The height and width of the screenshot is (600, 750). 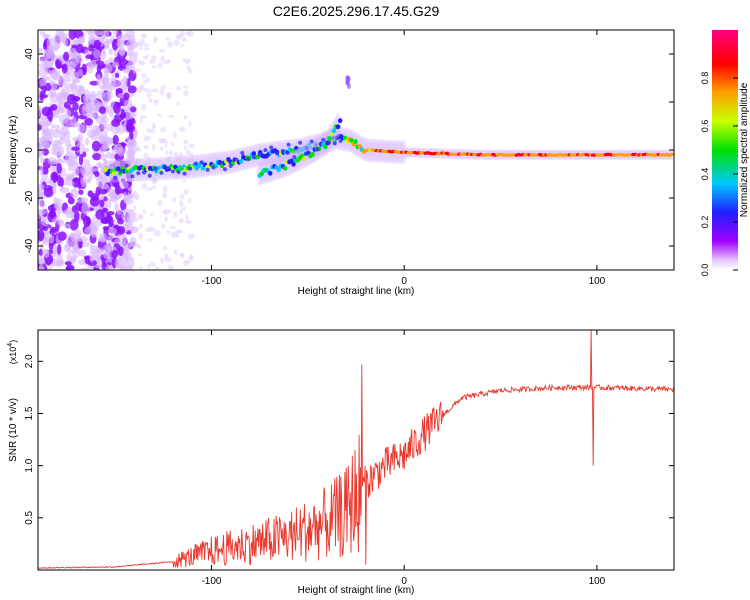 What do you see at coordinates (29, 465) in the screenshot?
I see `snr-ytick-label: 1.0` at bounding box center [29, 465].